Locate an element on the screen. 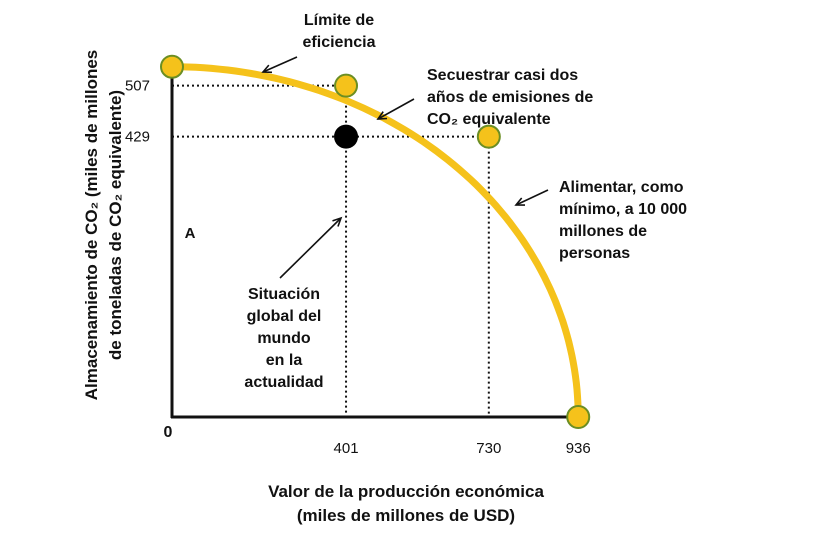  arrow-sequester-head is located at coordinates (382, 115).